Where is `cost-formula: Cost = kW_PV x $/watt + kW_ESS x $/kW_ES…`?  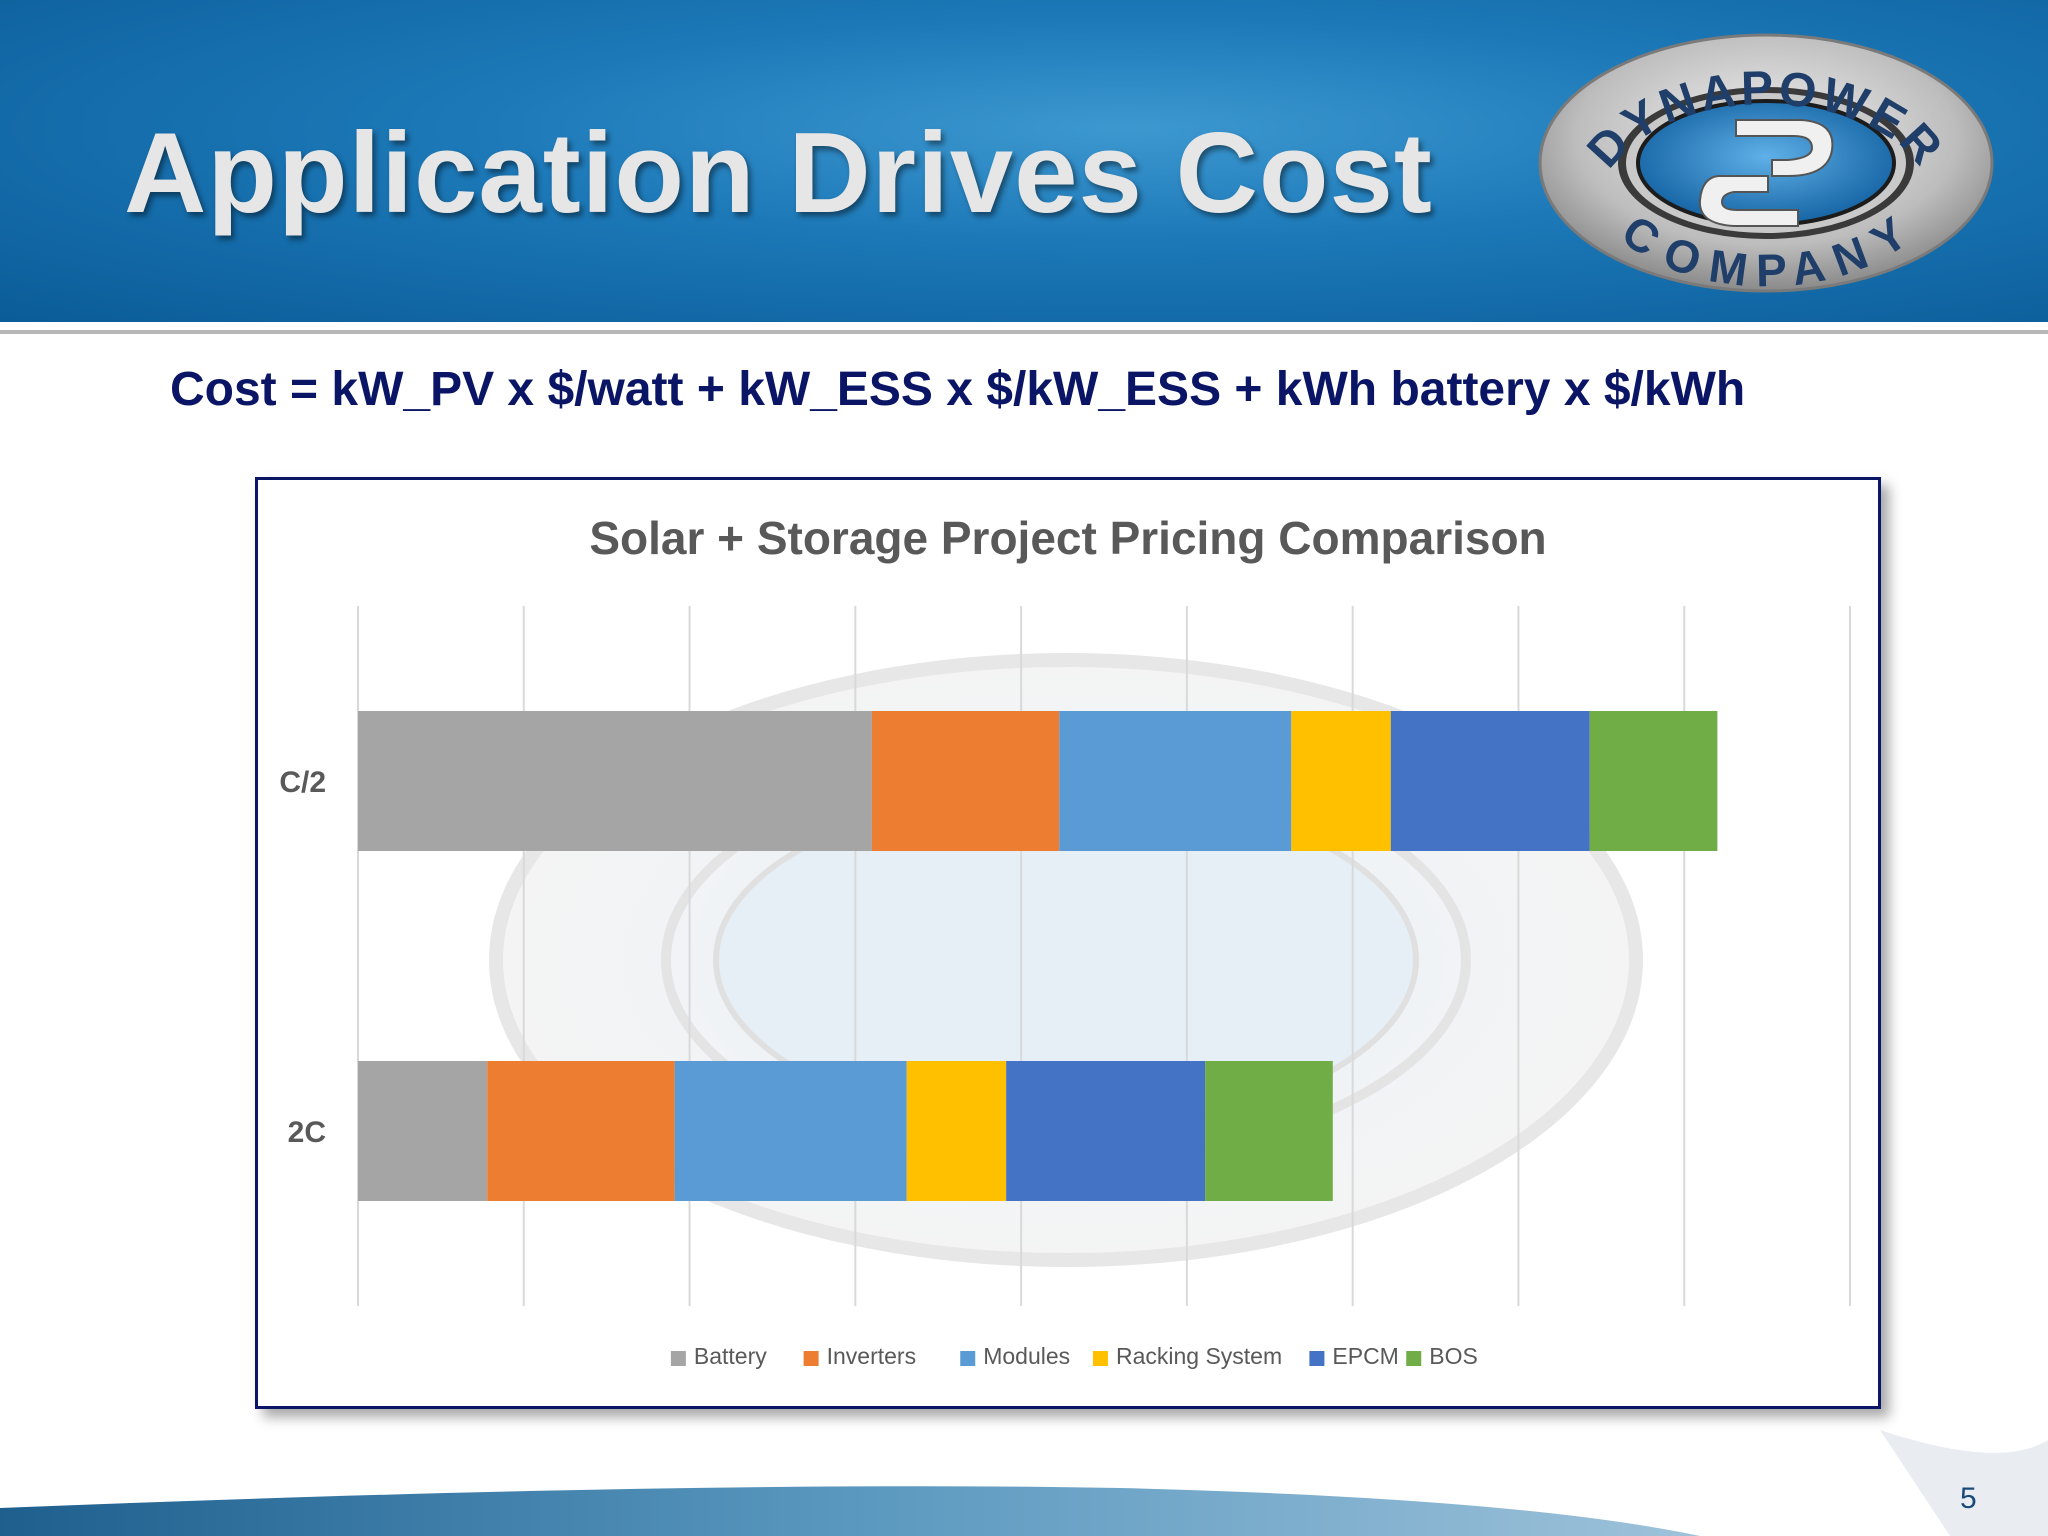 cost-formula: Cost = kW_PV x $/watt + kW_ESS x $/kW_ES… is located at coordinates (958, 389).